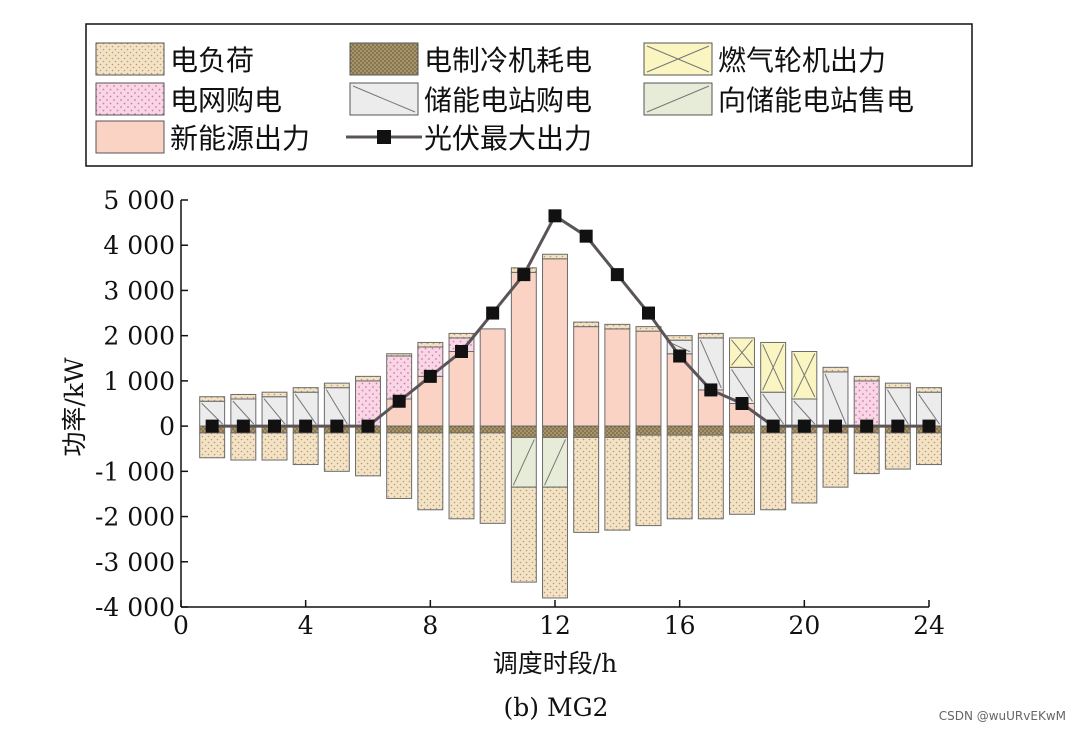  Describe the element at coordinates (139, 290) in the screenshot. I see `y-tick-label: 3 000` at that location.